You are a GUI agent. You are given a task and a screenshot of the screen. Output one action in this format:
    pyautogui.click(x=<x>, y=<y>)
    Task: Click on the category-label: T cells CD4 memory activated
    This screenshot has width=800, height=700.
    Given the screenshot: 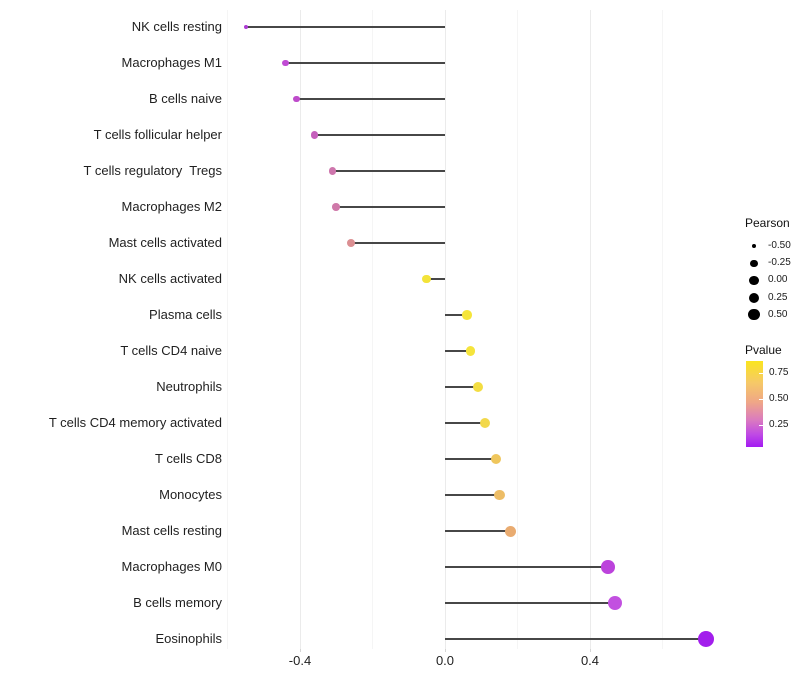 What is the action you would take?
    pyautogui.click(x=135, y=422)
    